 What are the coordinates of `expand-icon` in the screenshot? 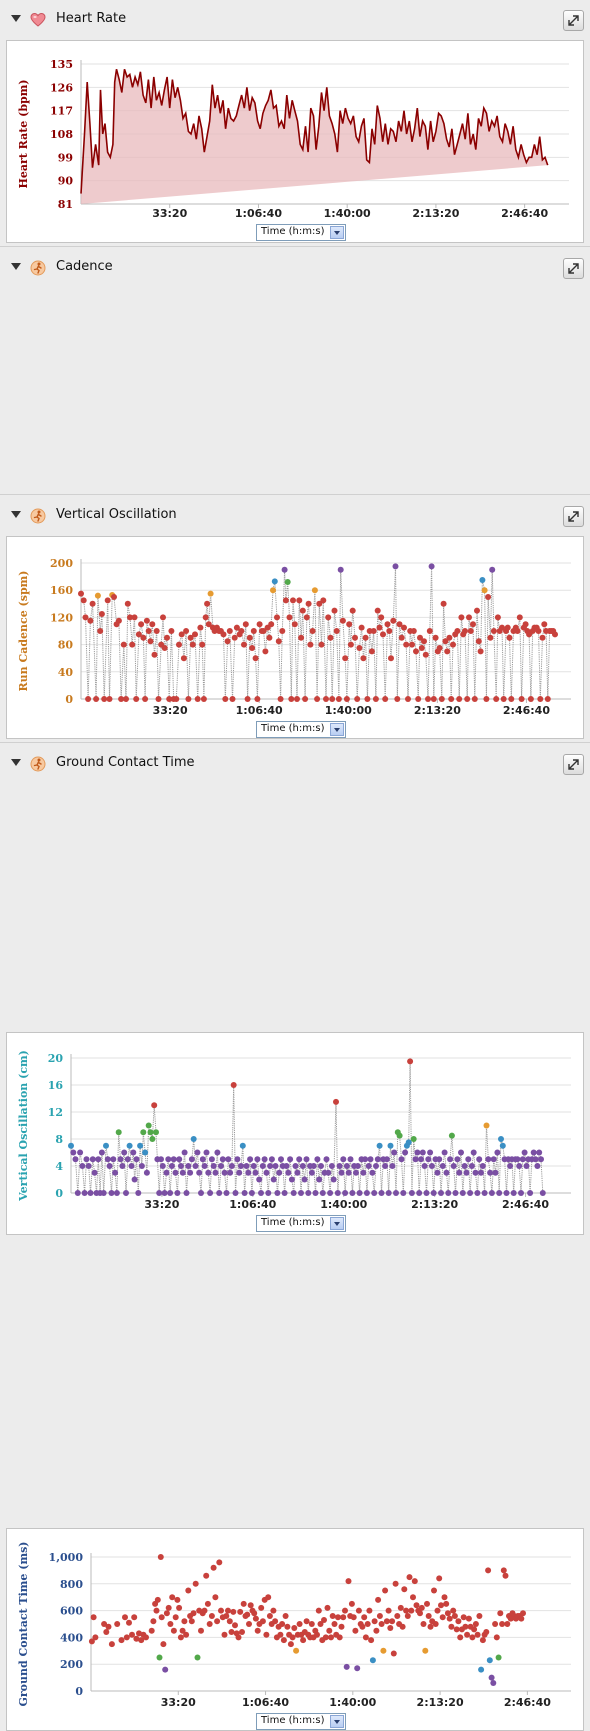 It's located at (573, 20).